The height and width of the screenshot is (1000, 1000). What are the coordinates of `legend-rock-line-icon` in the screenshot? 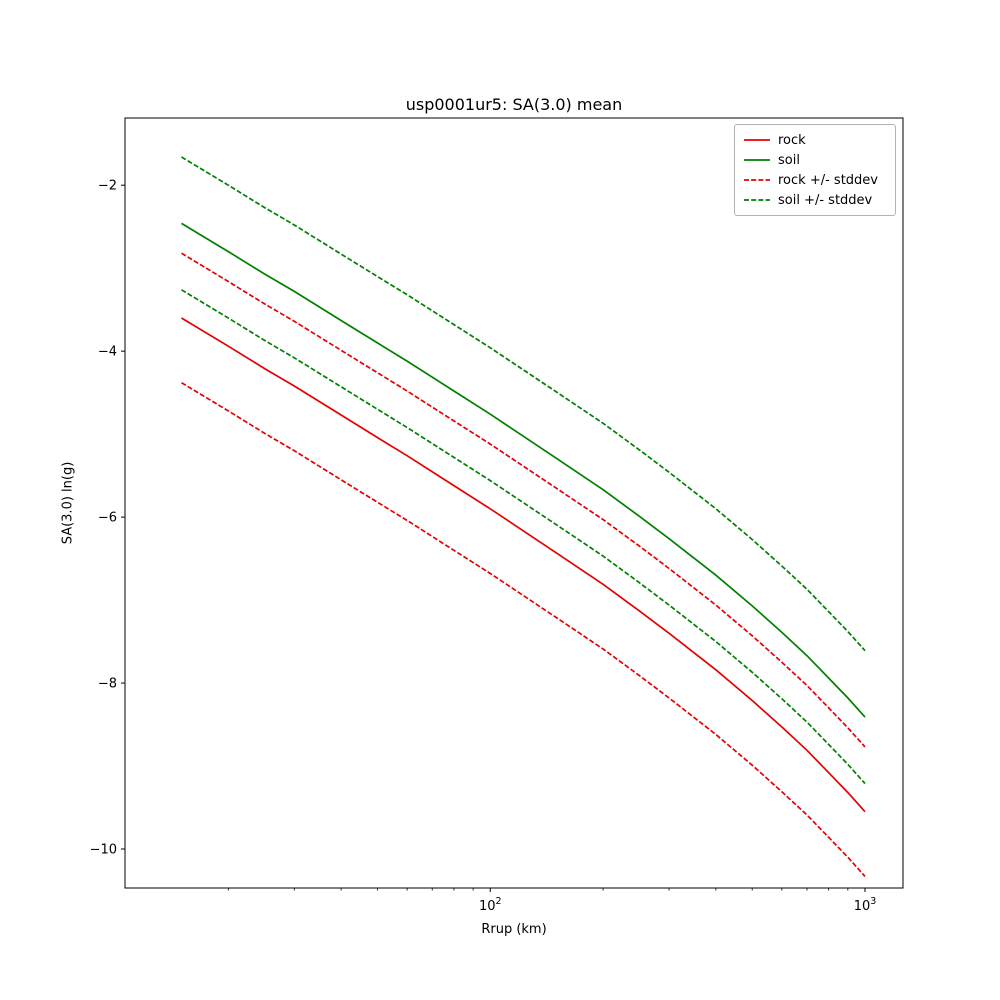 It's located at (757, 140).